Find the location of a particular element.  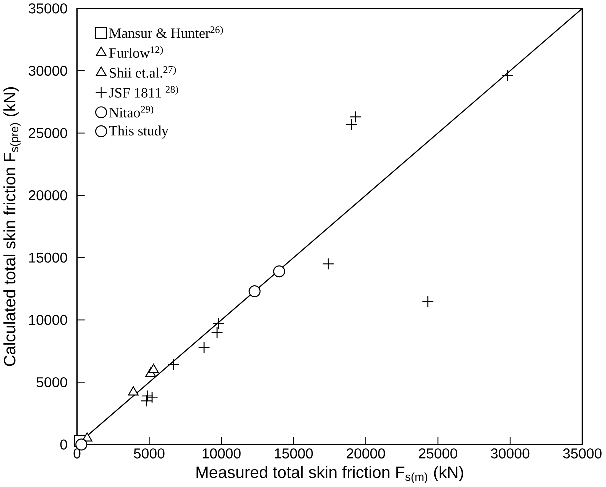

x-axis-title: Measured total skin friction F$_{s(m)}$ (kN) is located at coordinates (330, 475).